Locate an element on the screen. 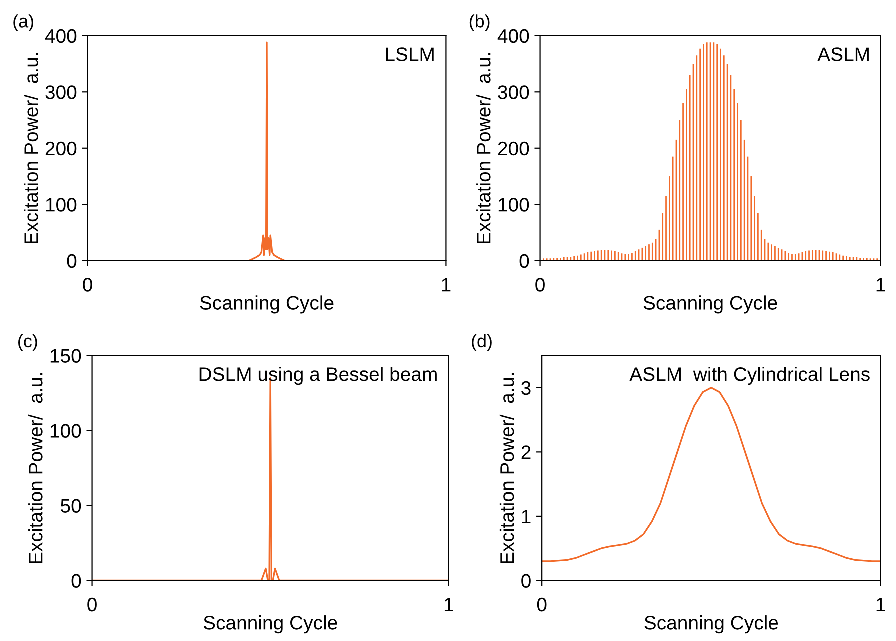  chart-title: ASLM is located at coordinates (843, 55).